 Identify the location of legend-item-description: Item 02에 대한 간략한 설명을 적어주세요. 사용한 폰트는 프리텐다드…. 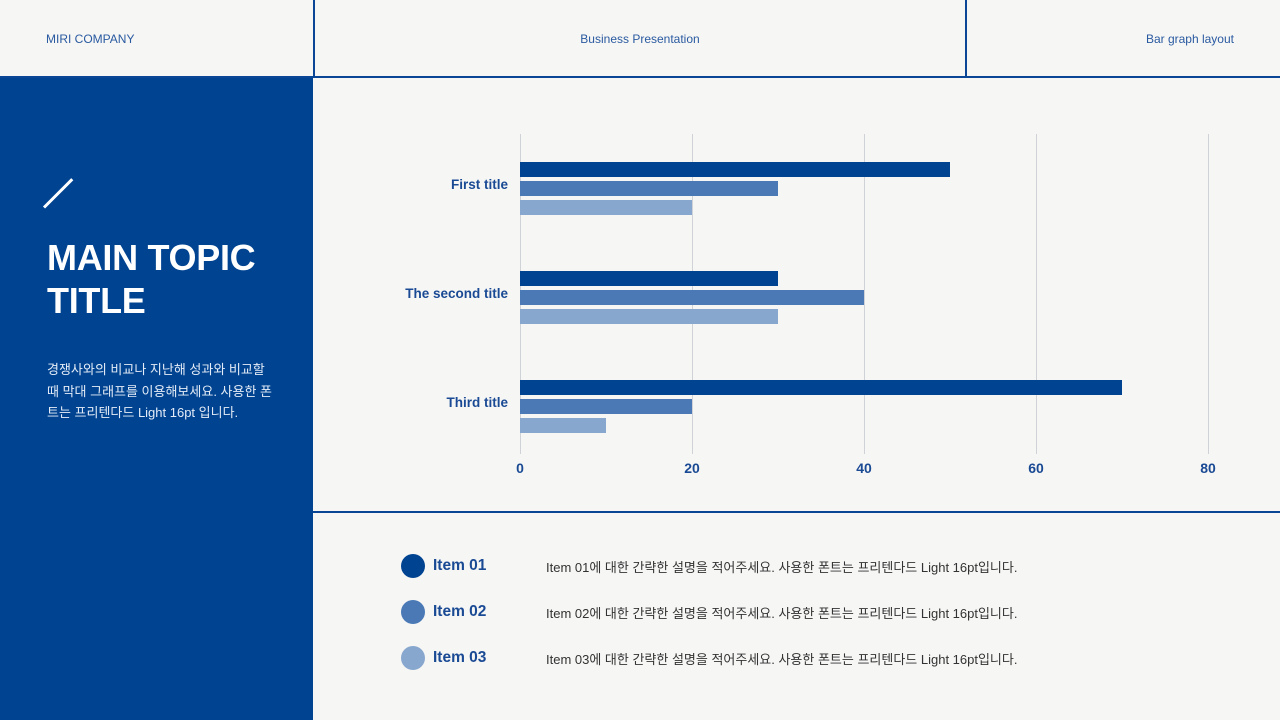
(782, 613).